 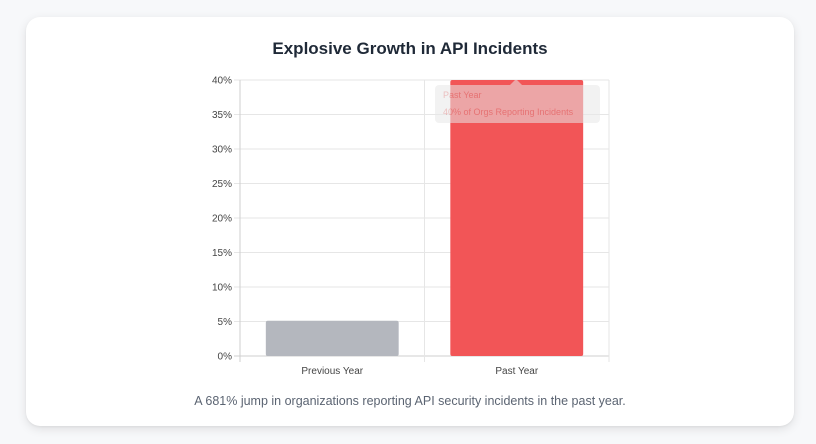 I want to click on chart-title: Explosive Growth in API Incidents, so click(x=410, y=48).